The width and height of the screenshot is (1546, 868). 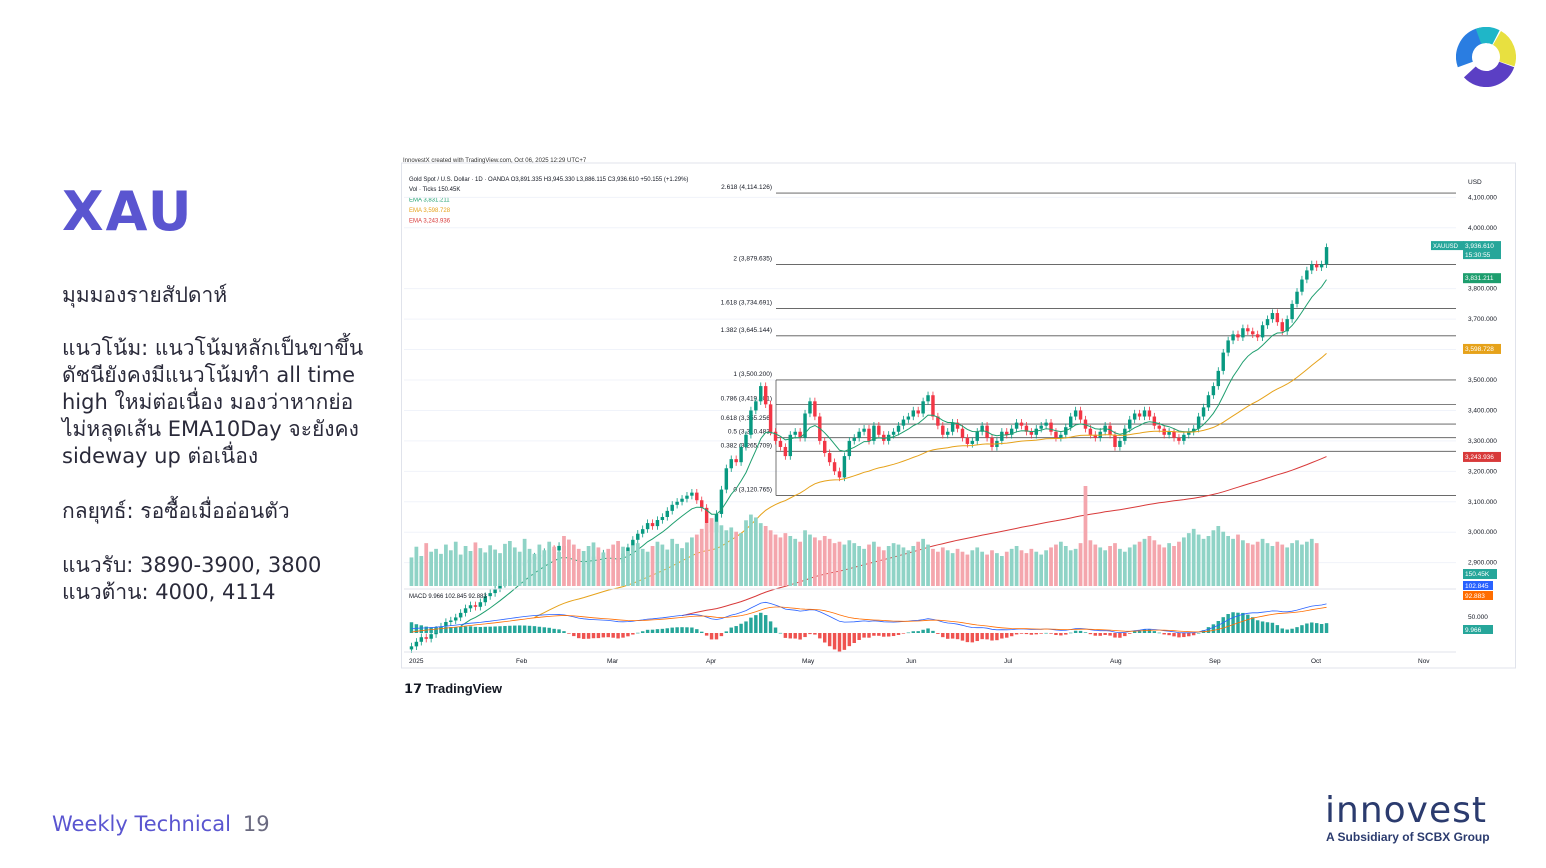 What do you see at coordinates (522, 661) in the screenshot?
I see `x-tick-label: Feb` at bounding box center [522, 661].